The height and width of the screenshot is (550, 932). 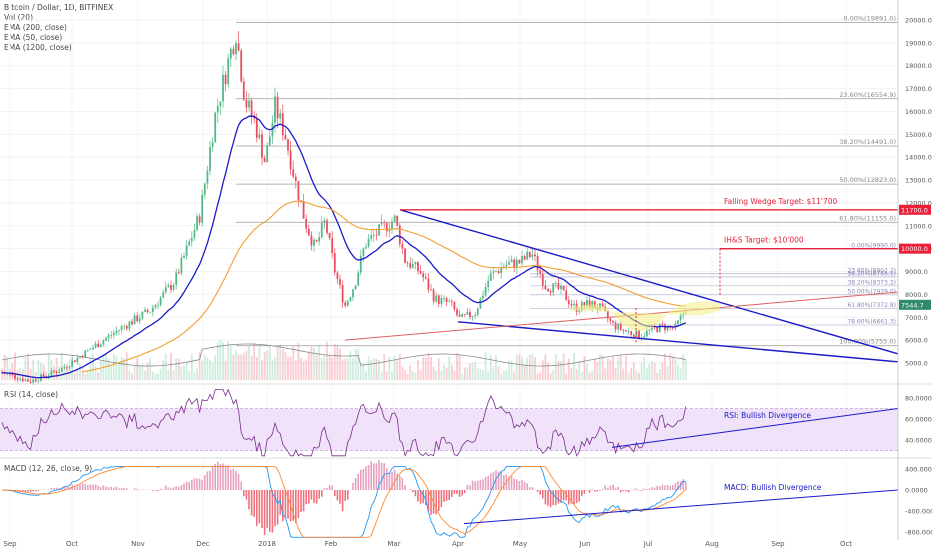 I want to click on rsi-line, so click(x=344, y=422).